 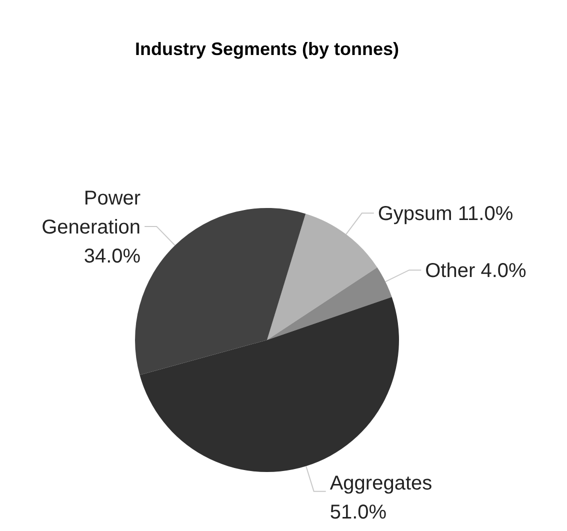 I want to click on slice-label: Power Generation, so click(x=91, y=212).